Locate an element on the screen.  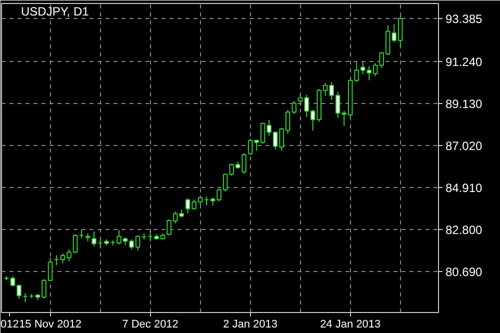
text: 012 is located at coordinates (9, 324).